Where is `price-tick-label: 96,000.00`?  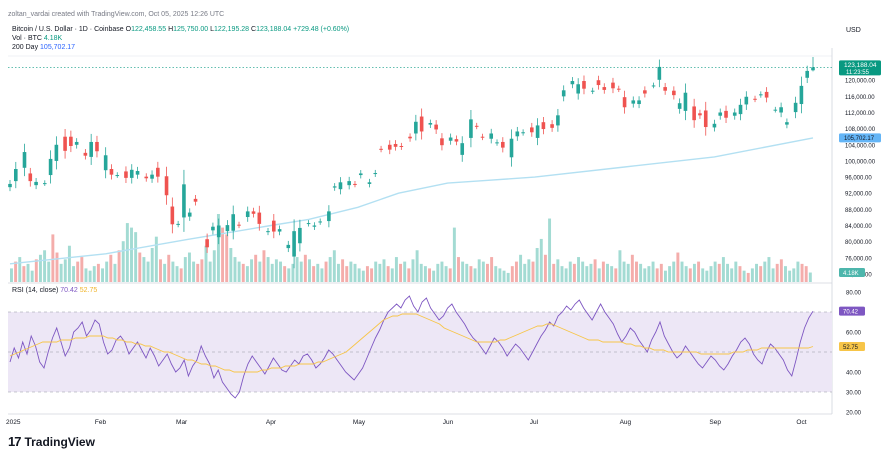 price-tick-label: 96,000.00 is located at coordinates (858, 179).